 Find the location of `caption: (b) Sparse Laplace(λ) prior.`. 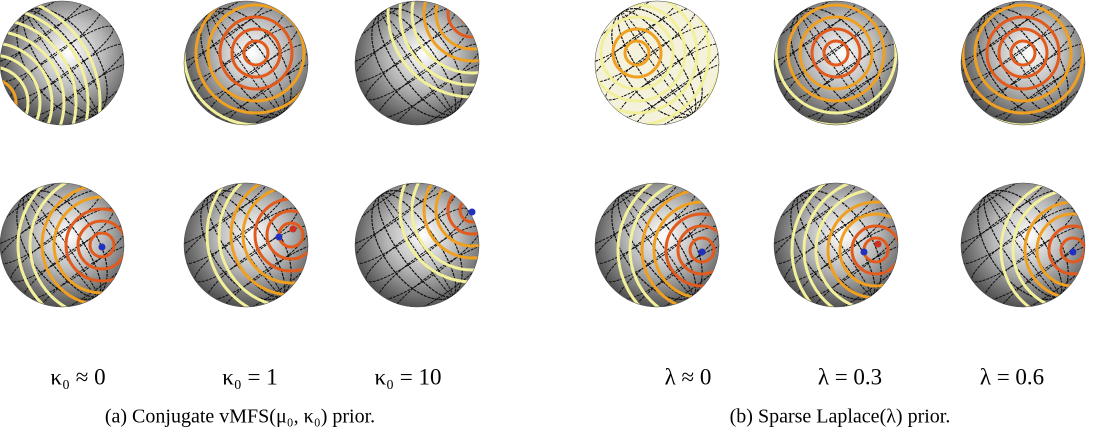

caption: (b) Sparse Laplace(λ) prior. is located at coordinates (840, 417).